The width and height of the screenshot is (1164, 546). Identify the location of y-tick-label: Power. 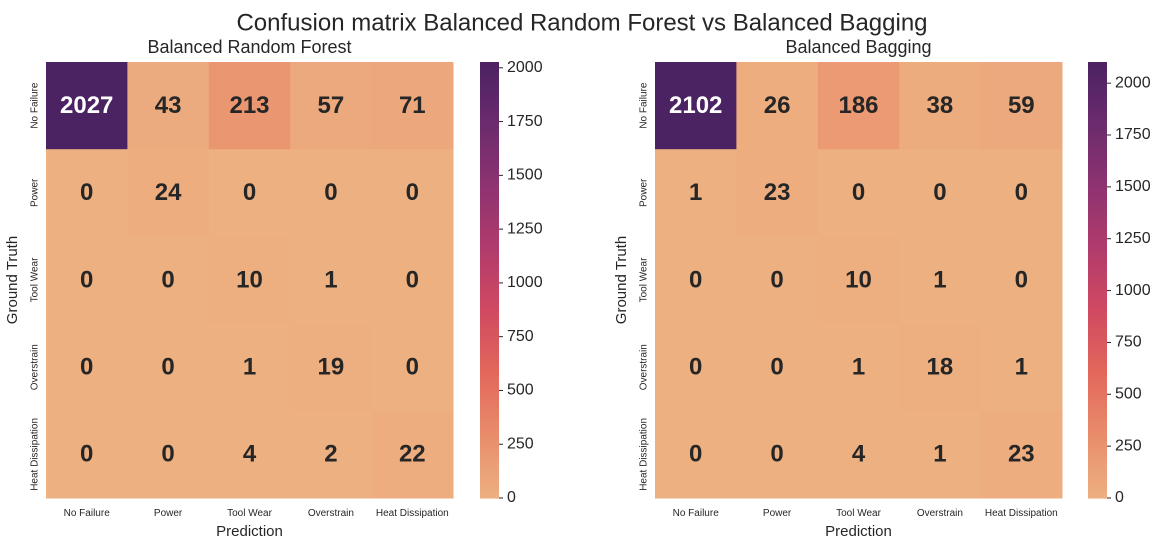
(644, 192).